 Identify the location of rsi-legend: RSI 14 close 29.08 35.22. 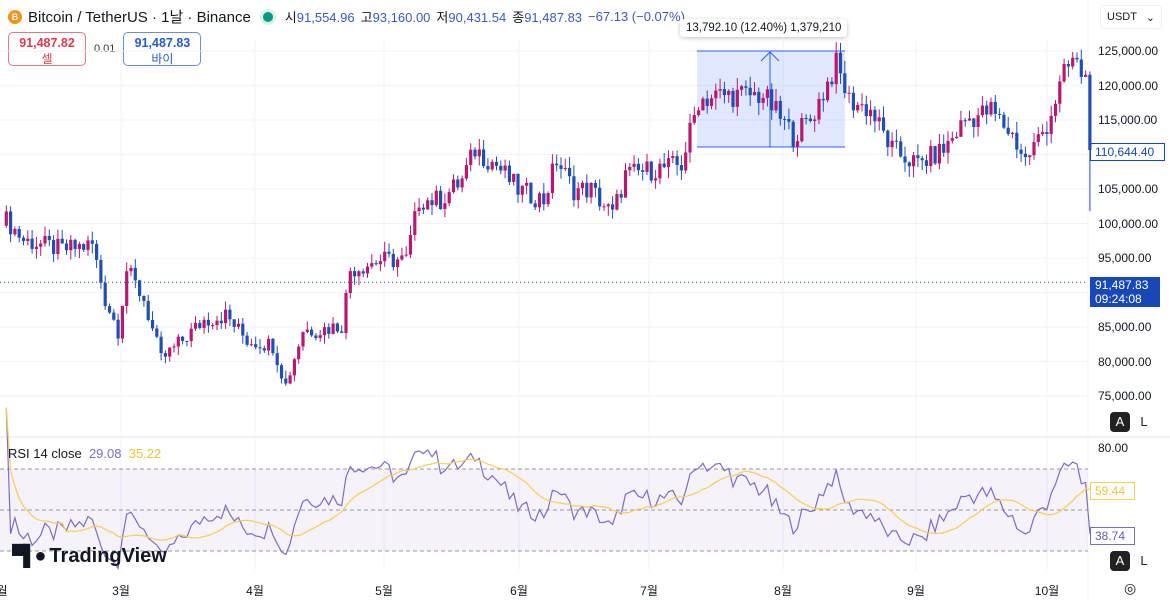
(85, 453).